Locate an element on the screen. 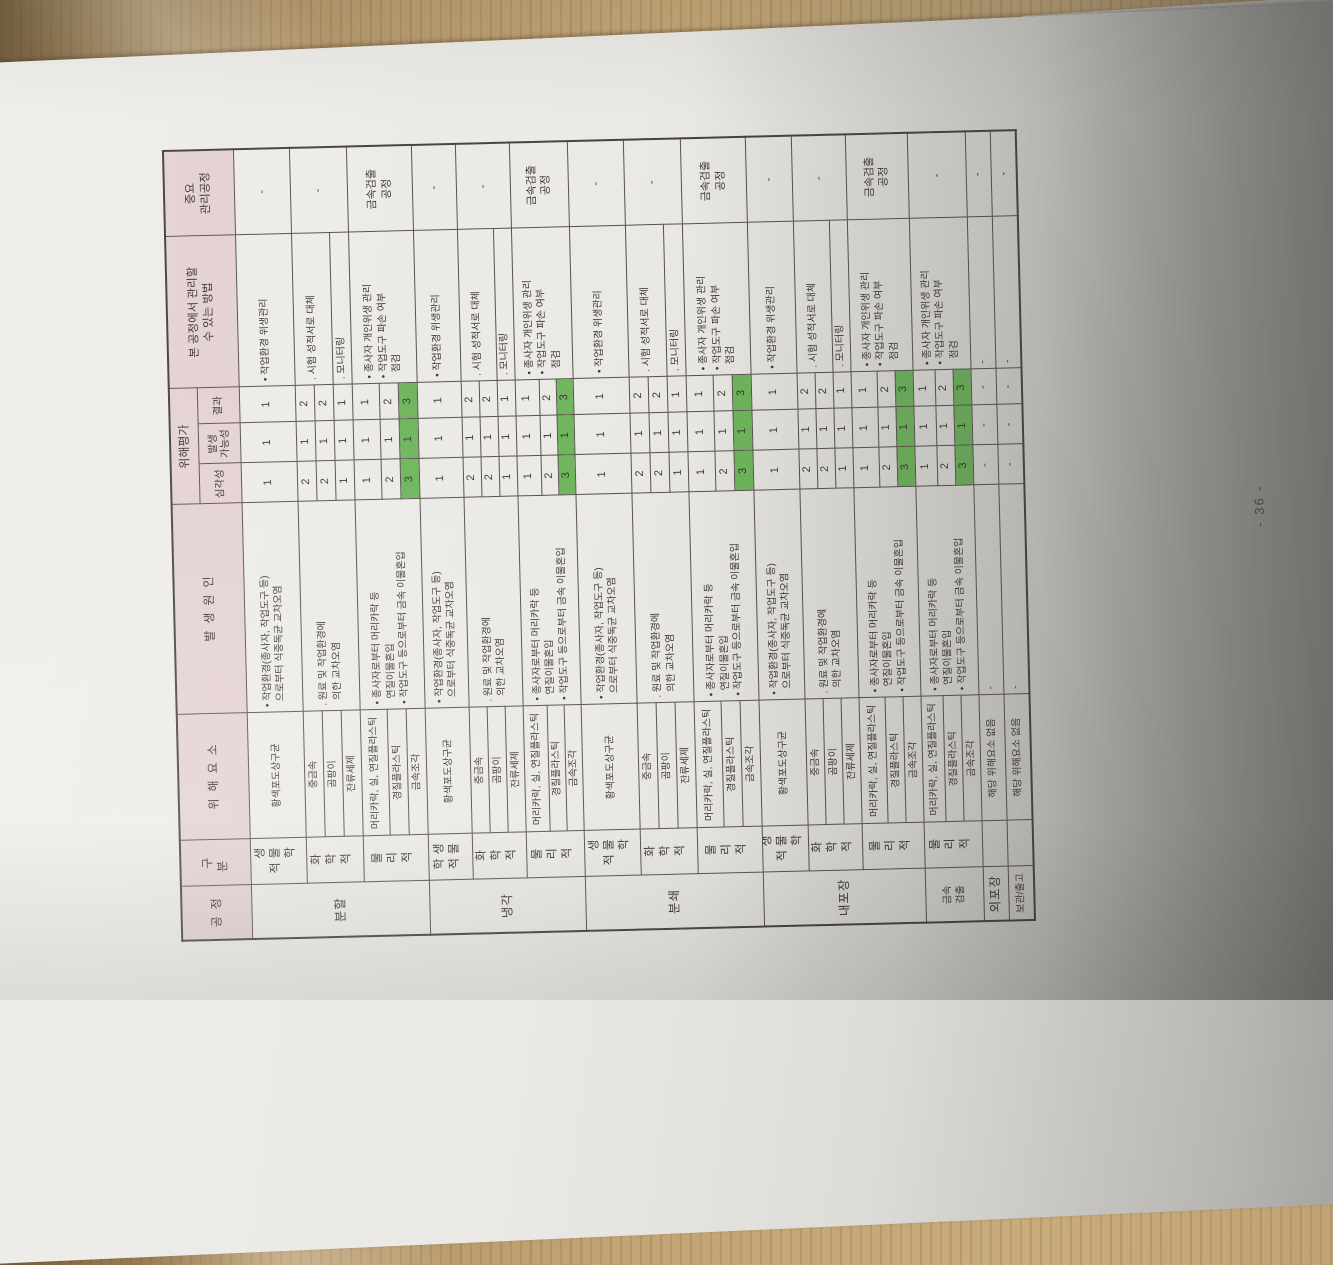 The width and height of the screenshot is (1333, 1265). cell-severity: - is located at coordinates (985, 465).